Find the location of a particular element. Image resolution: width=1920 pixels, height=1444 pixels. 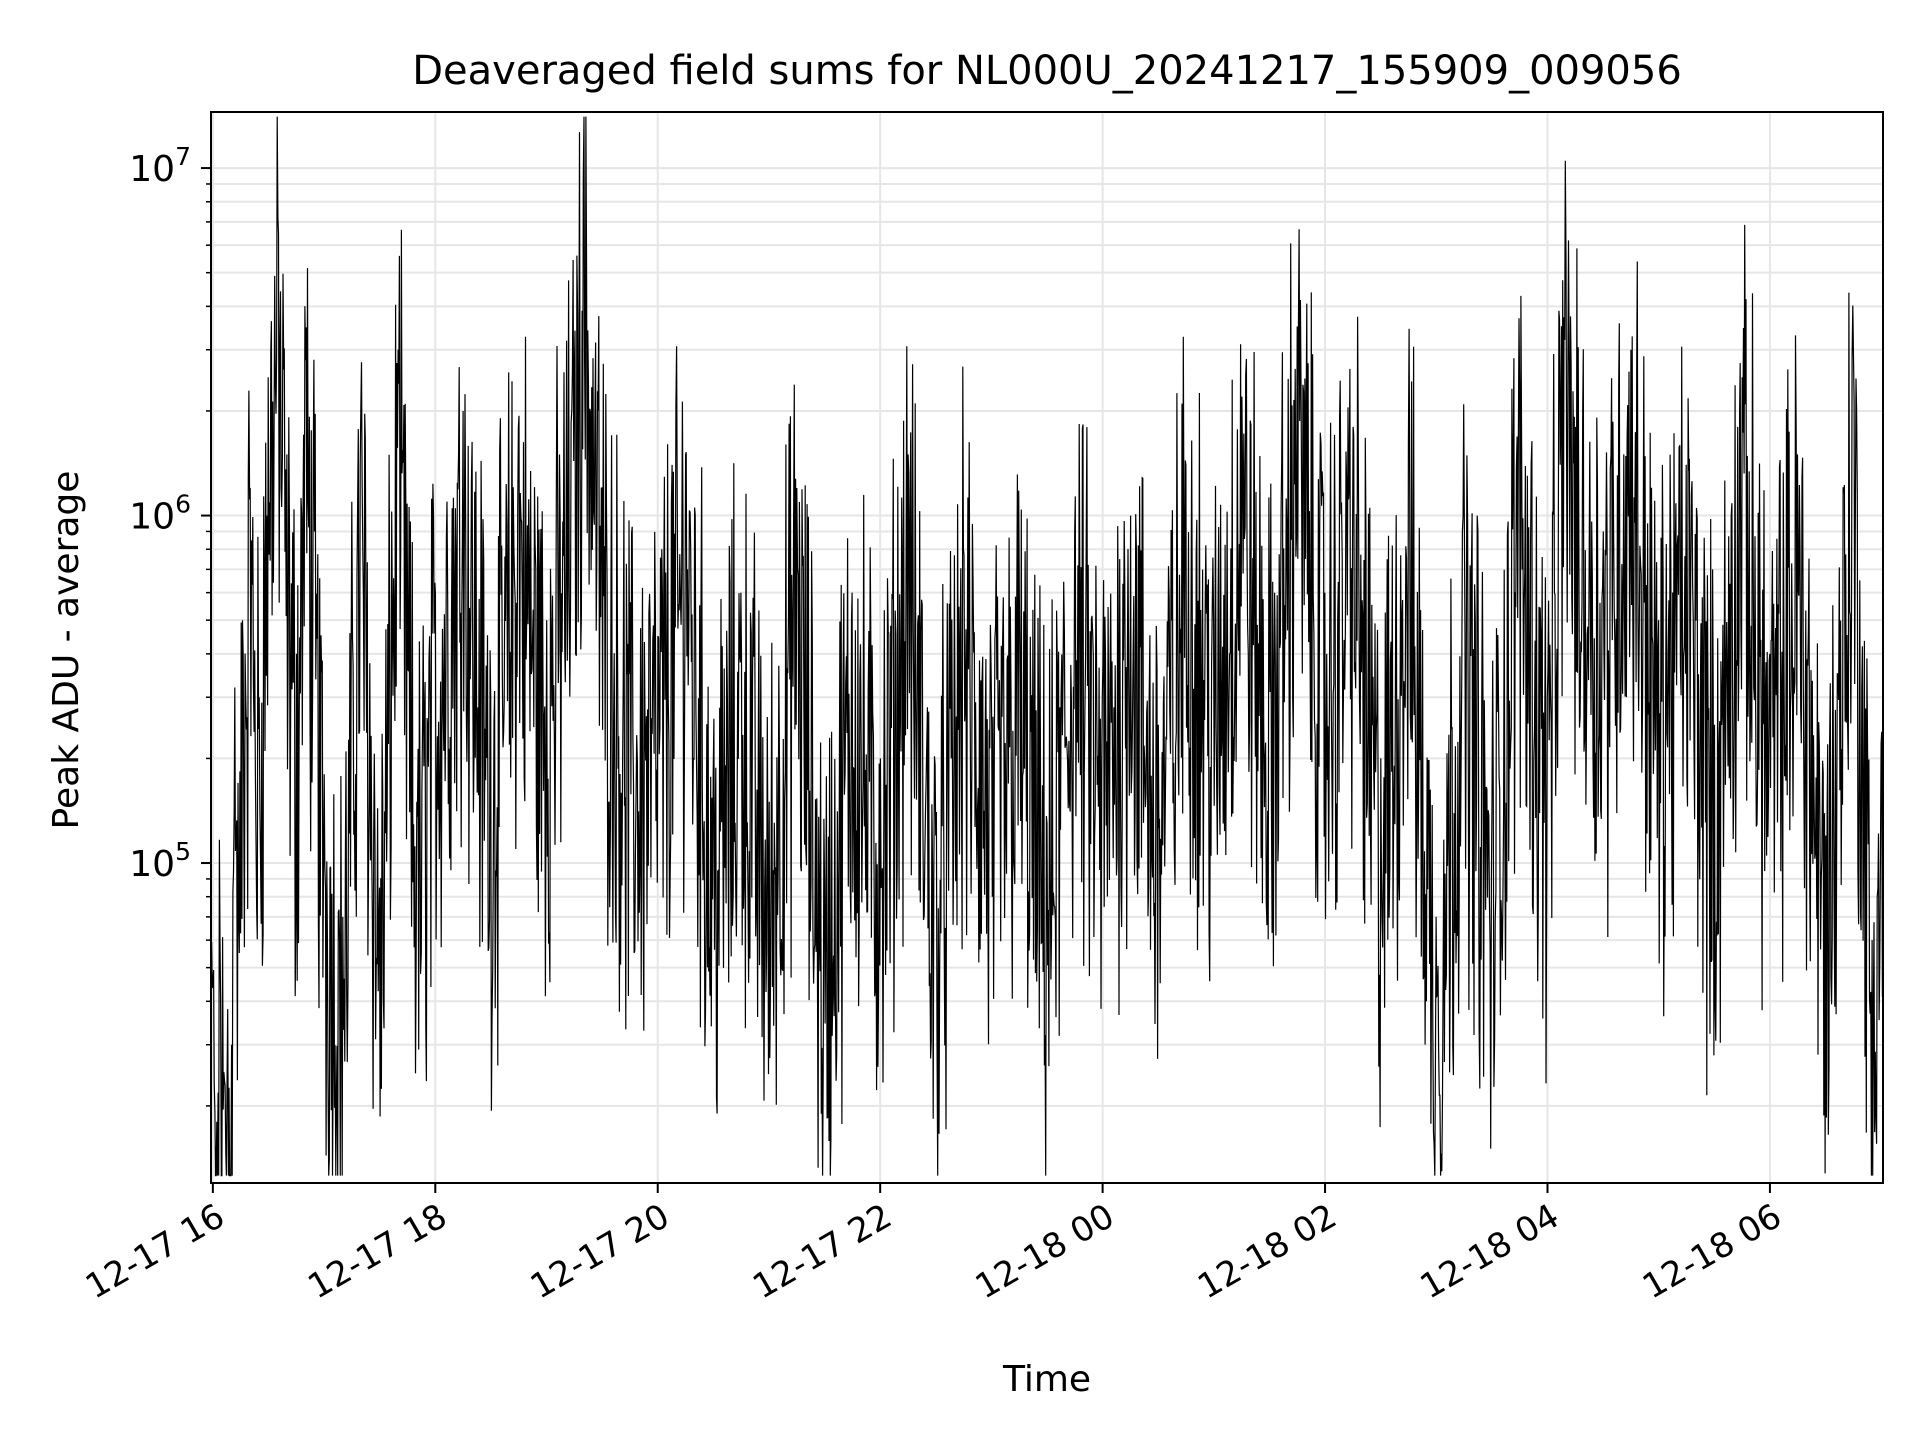

y-tick-label: 10⁶ is located at coordinates (160, 514).